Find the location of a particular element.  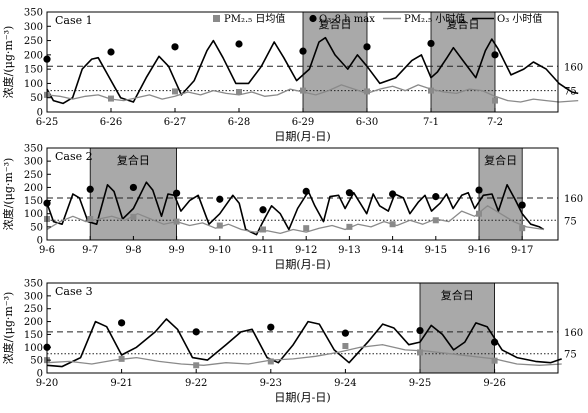

x-tick-label: 6-28 is located at coordinates (239, 122).